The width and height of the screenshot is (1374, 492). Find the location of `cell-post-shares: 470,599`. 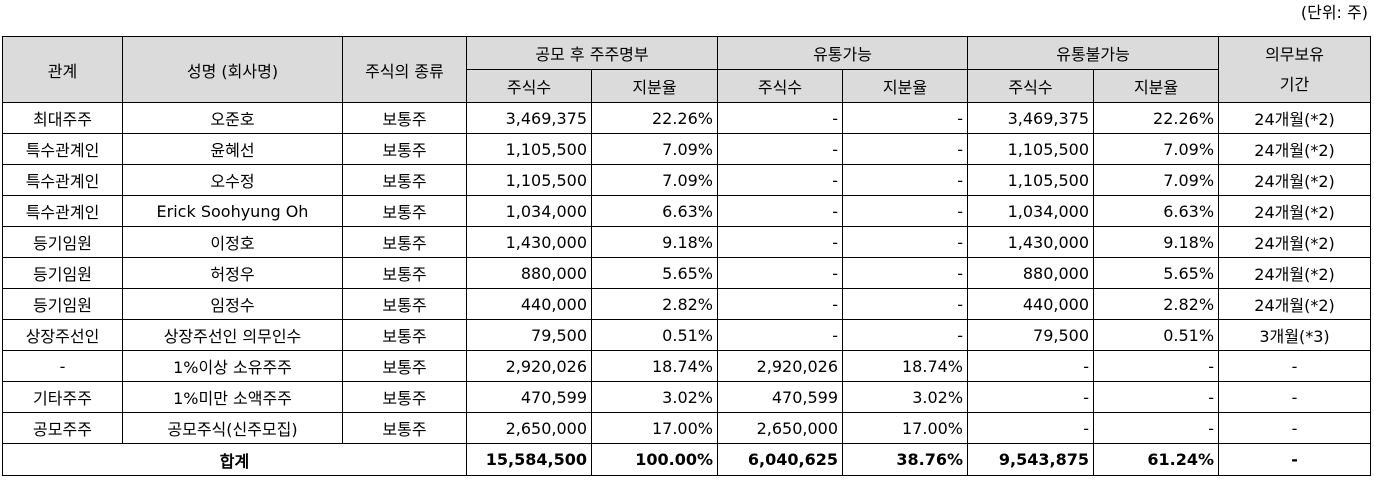

cell-post-shares: 470,599 is located at coordinates (529, 397).